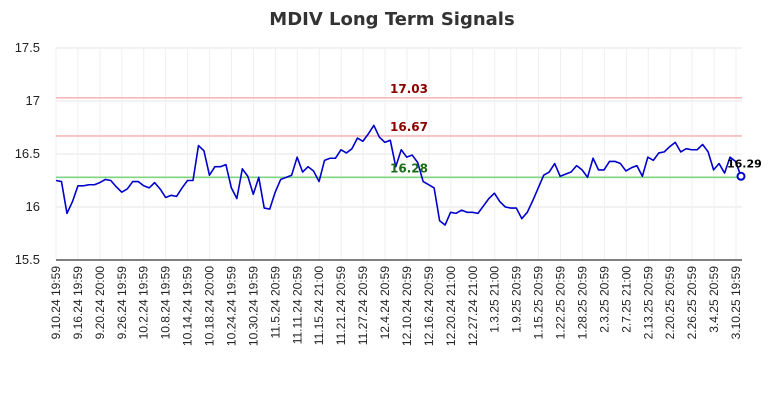 The image size is (784, 400). I want to click on x-tick-label: 1.15.25 20:59, so click(539, 303).